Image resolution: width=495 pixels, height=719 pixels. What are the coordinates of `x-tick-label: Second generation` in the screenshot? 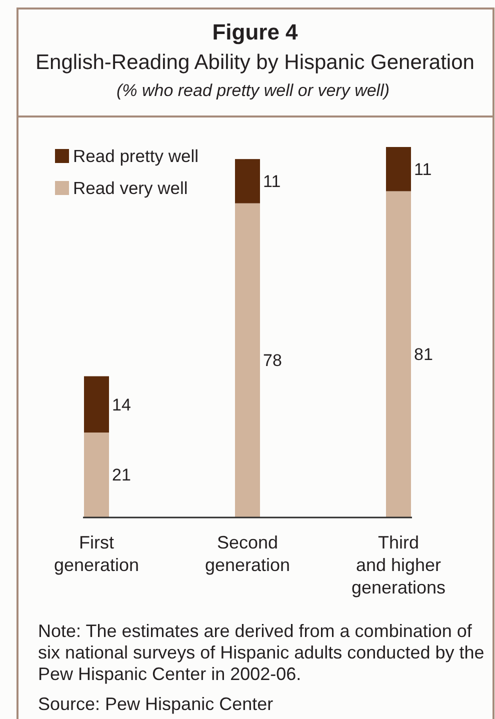 It's located at (247, 553).